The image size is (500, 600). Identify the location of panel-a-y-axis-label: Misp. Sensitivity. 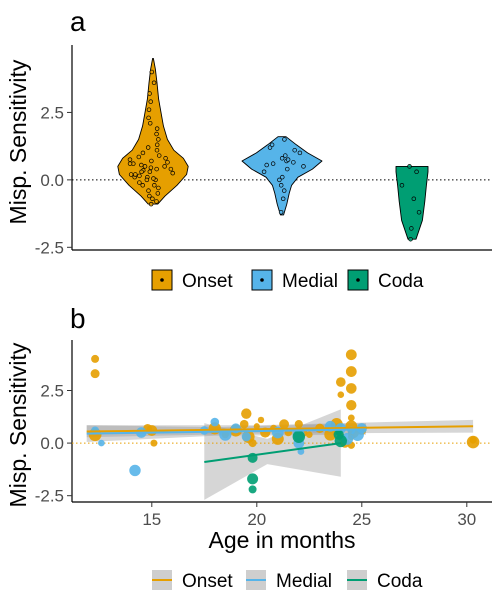
(18, 141).